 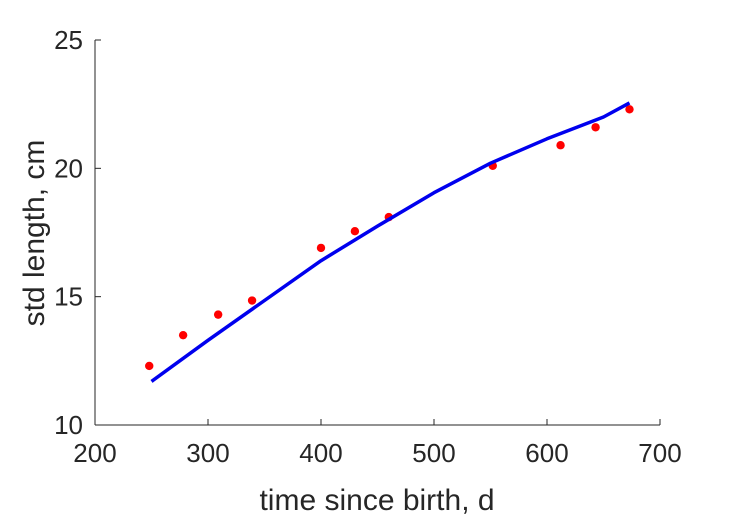 I want to click on y-tick-label-25: 25, so click(x=68, y=40).